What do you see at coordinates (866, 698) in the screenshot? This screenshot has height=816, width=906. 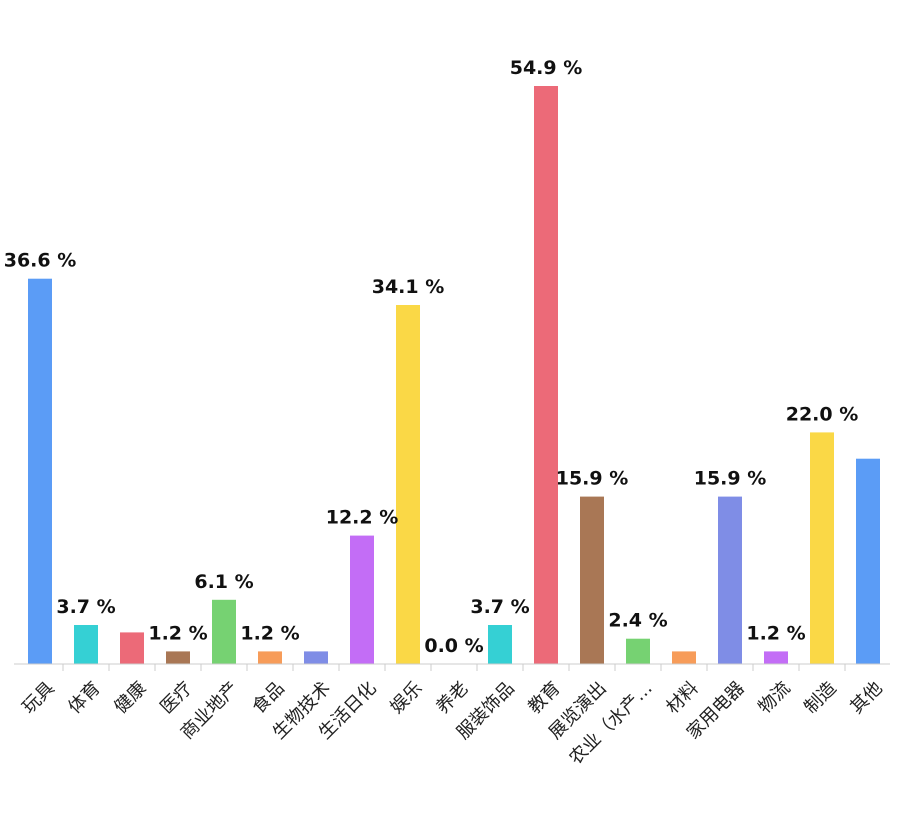 I see `category-tick-label: 其他` at bounding box center [866, 698].